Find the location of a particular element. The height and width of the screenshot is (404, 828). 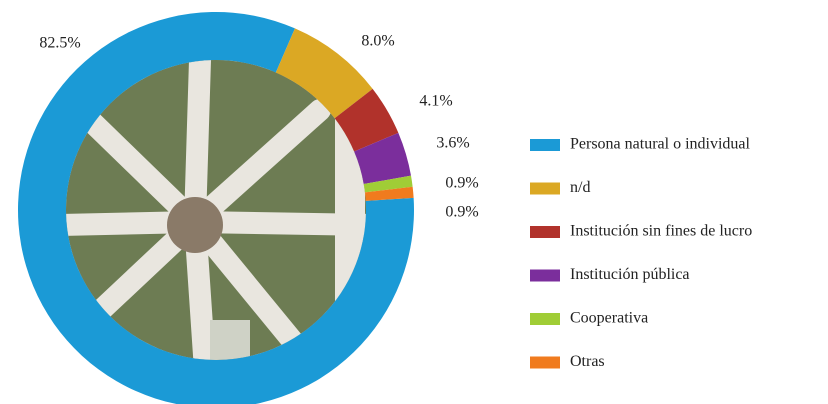

legend-label: Persona natural o individual is located at coordinates (660, 144).